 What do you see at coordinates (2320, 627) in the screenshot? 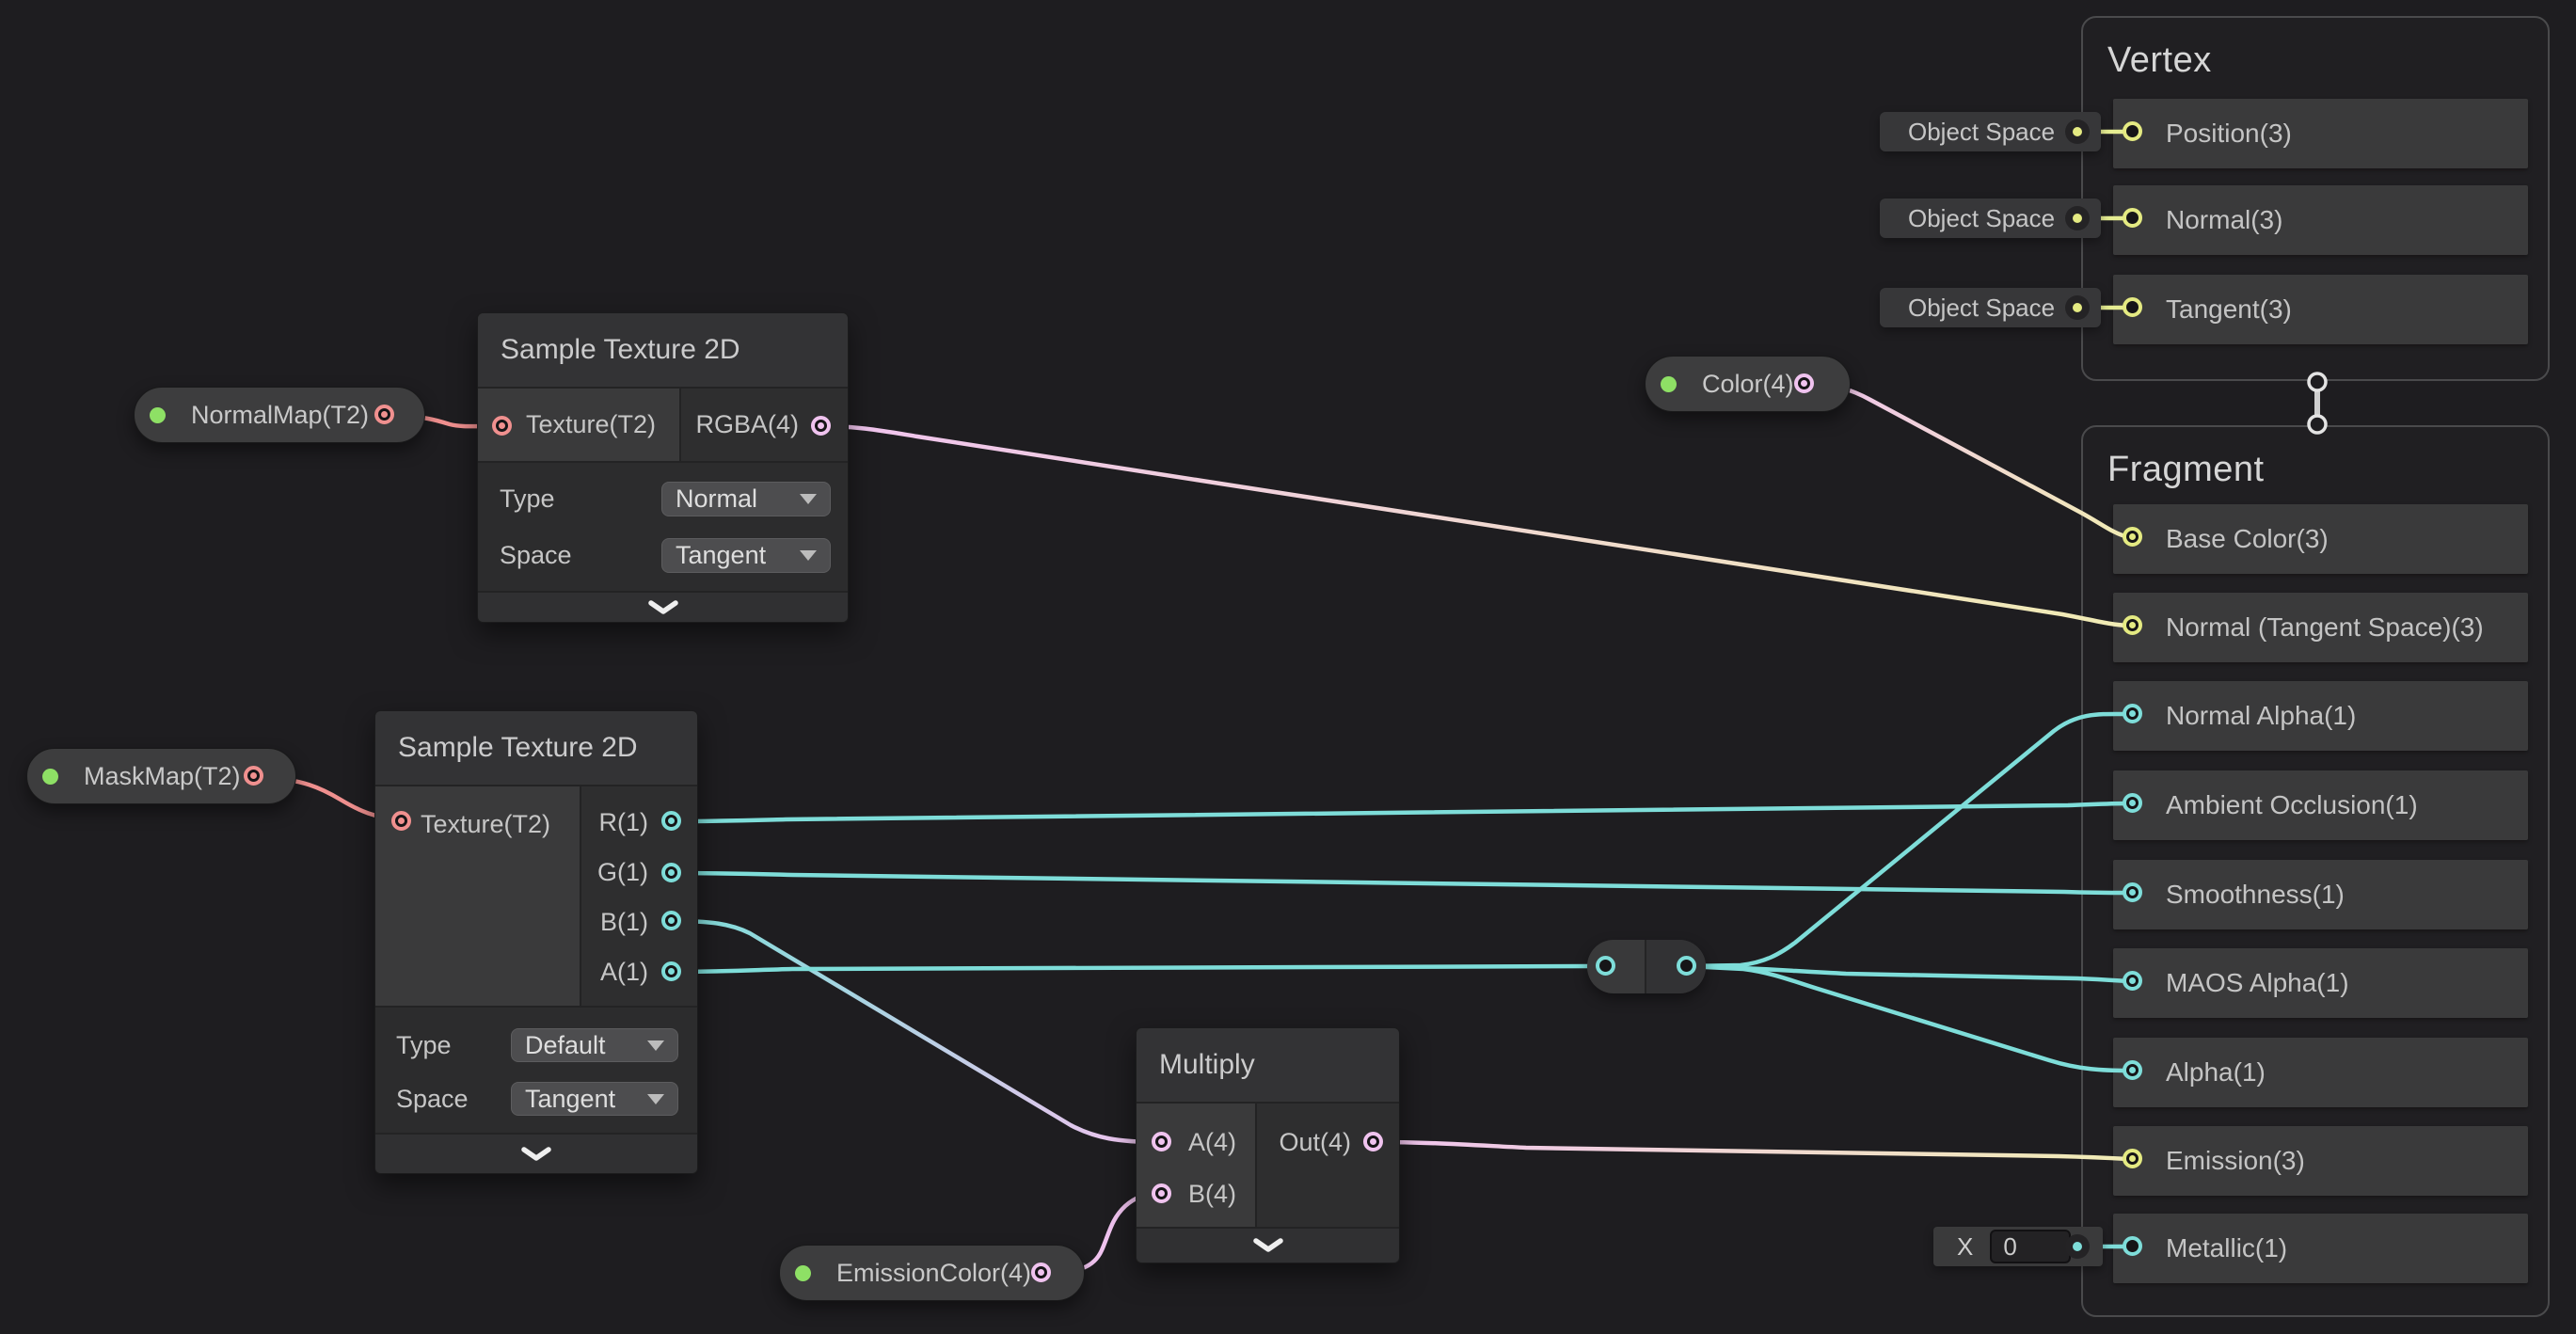
I see `fragment-row-normal-tangent: Normal (Tangent Space)(3)` at bounding box center [2320, 627].